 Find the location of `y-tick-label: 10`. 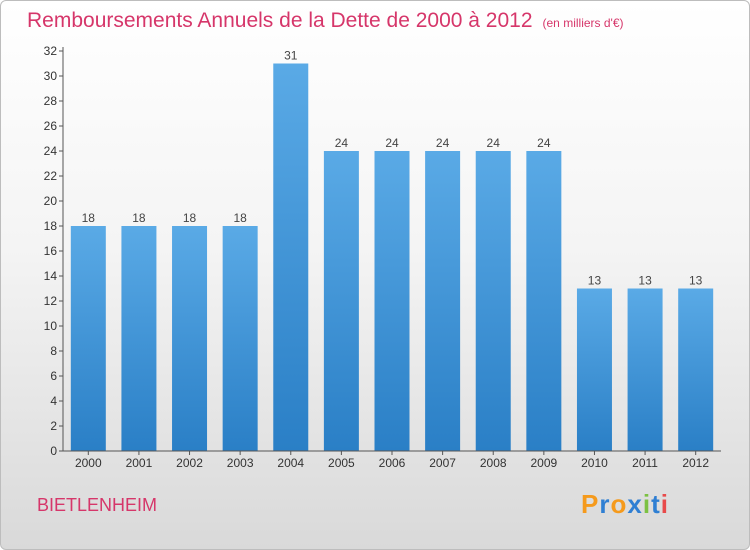

y-tick-label: 10 is located at coordinates (51, 326).